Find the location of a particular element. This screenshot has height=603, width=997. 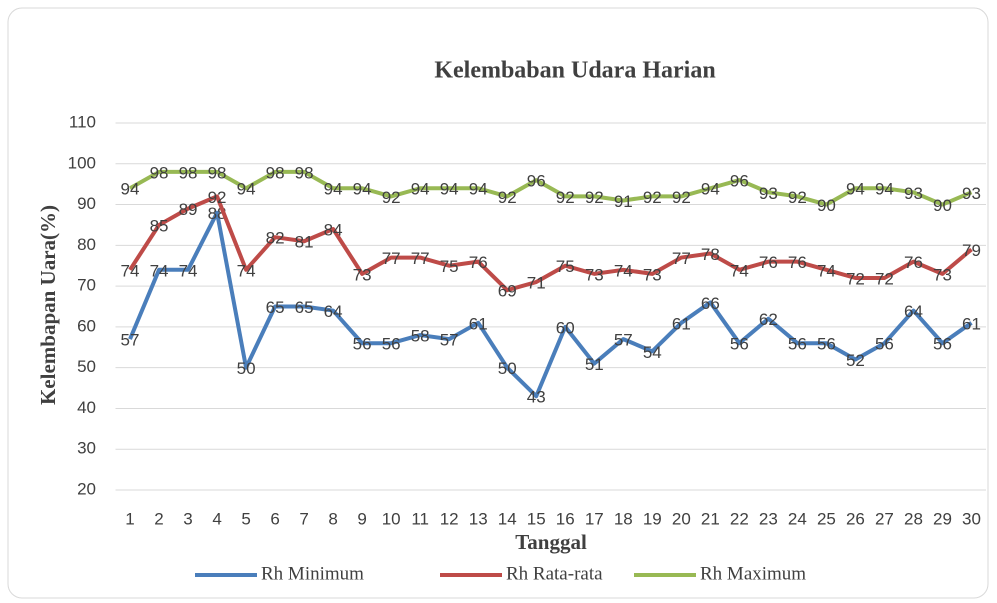

x-tick-label: 21 is located at coordinates (710, 518).